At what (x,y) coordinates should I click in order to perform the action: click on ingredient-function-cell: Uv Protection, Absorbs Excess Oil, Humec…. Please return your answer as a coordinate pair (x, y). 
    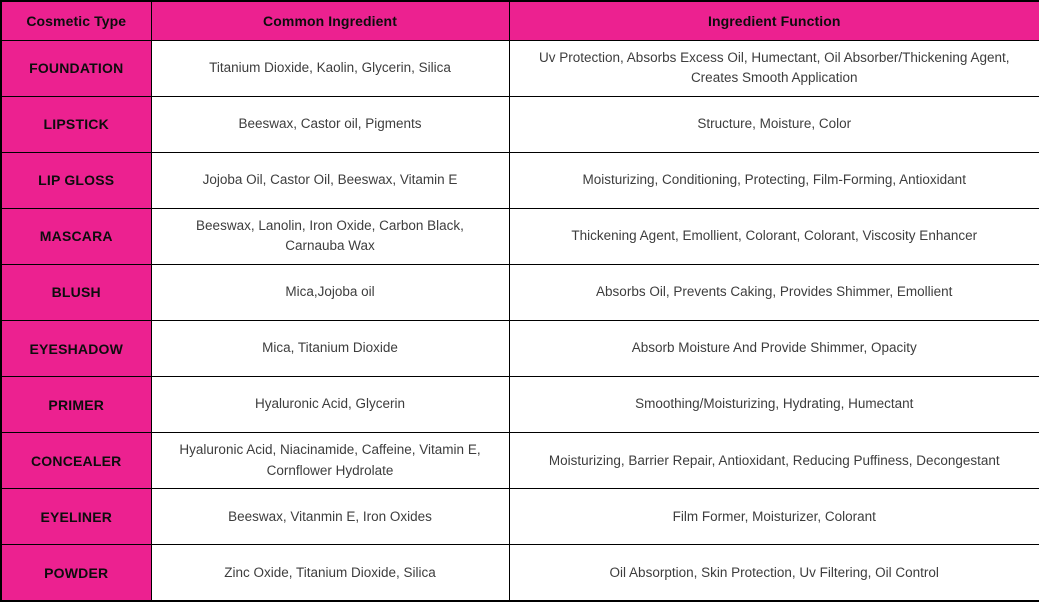
    Looking at the image, I should click on (773, 68).